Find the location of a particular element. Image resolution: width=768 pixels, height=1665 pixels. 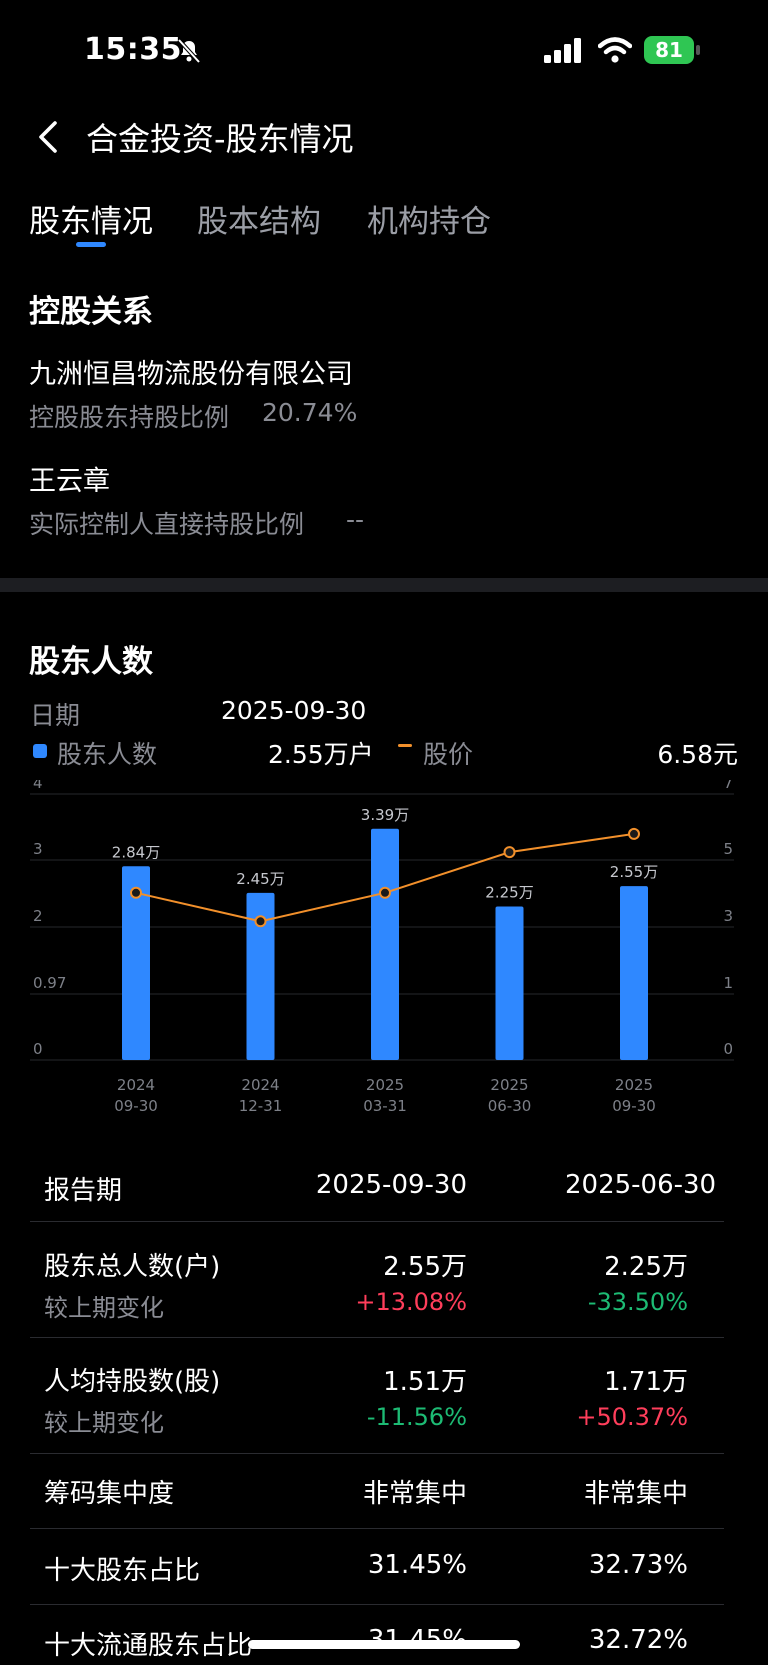

bar-value-label: 2.45万 is located at coordinates (260, 879).